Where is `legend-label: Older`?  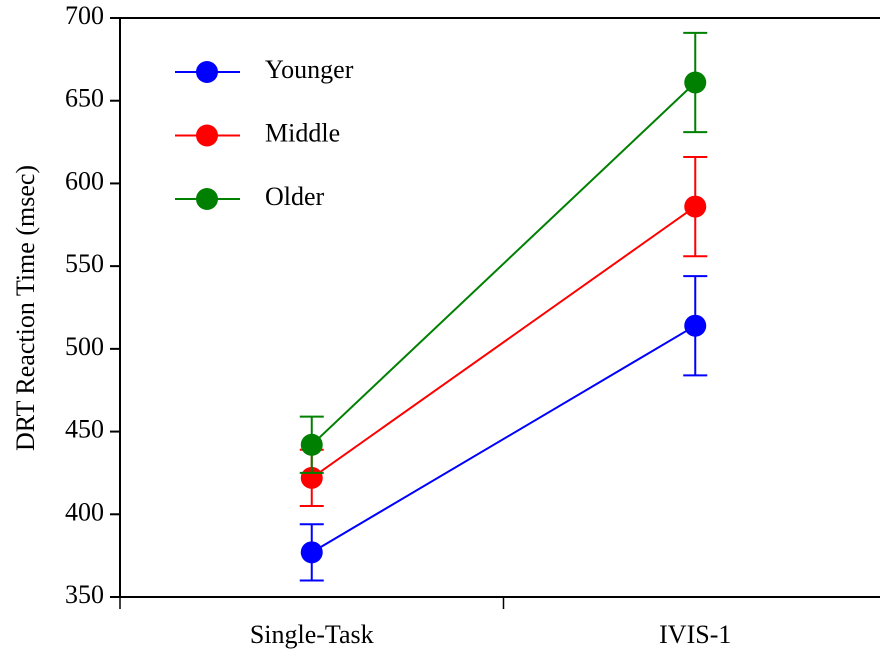
legend-label: Older is located at coordinates (295, 196).